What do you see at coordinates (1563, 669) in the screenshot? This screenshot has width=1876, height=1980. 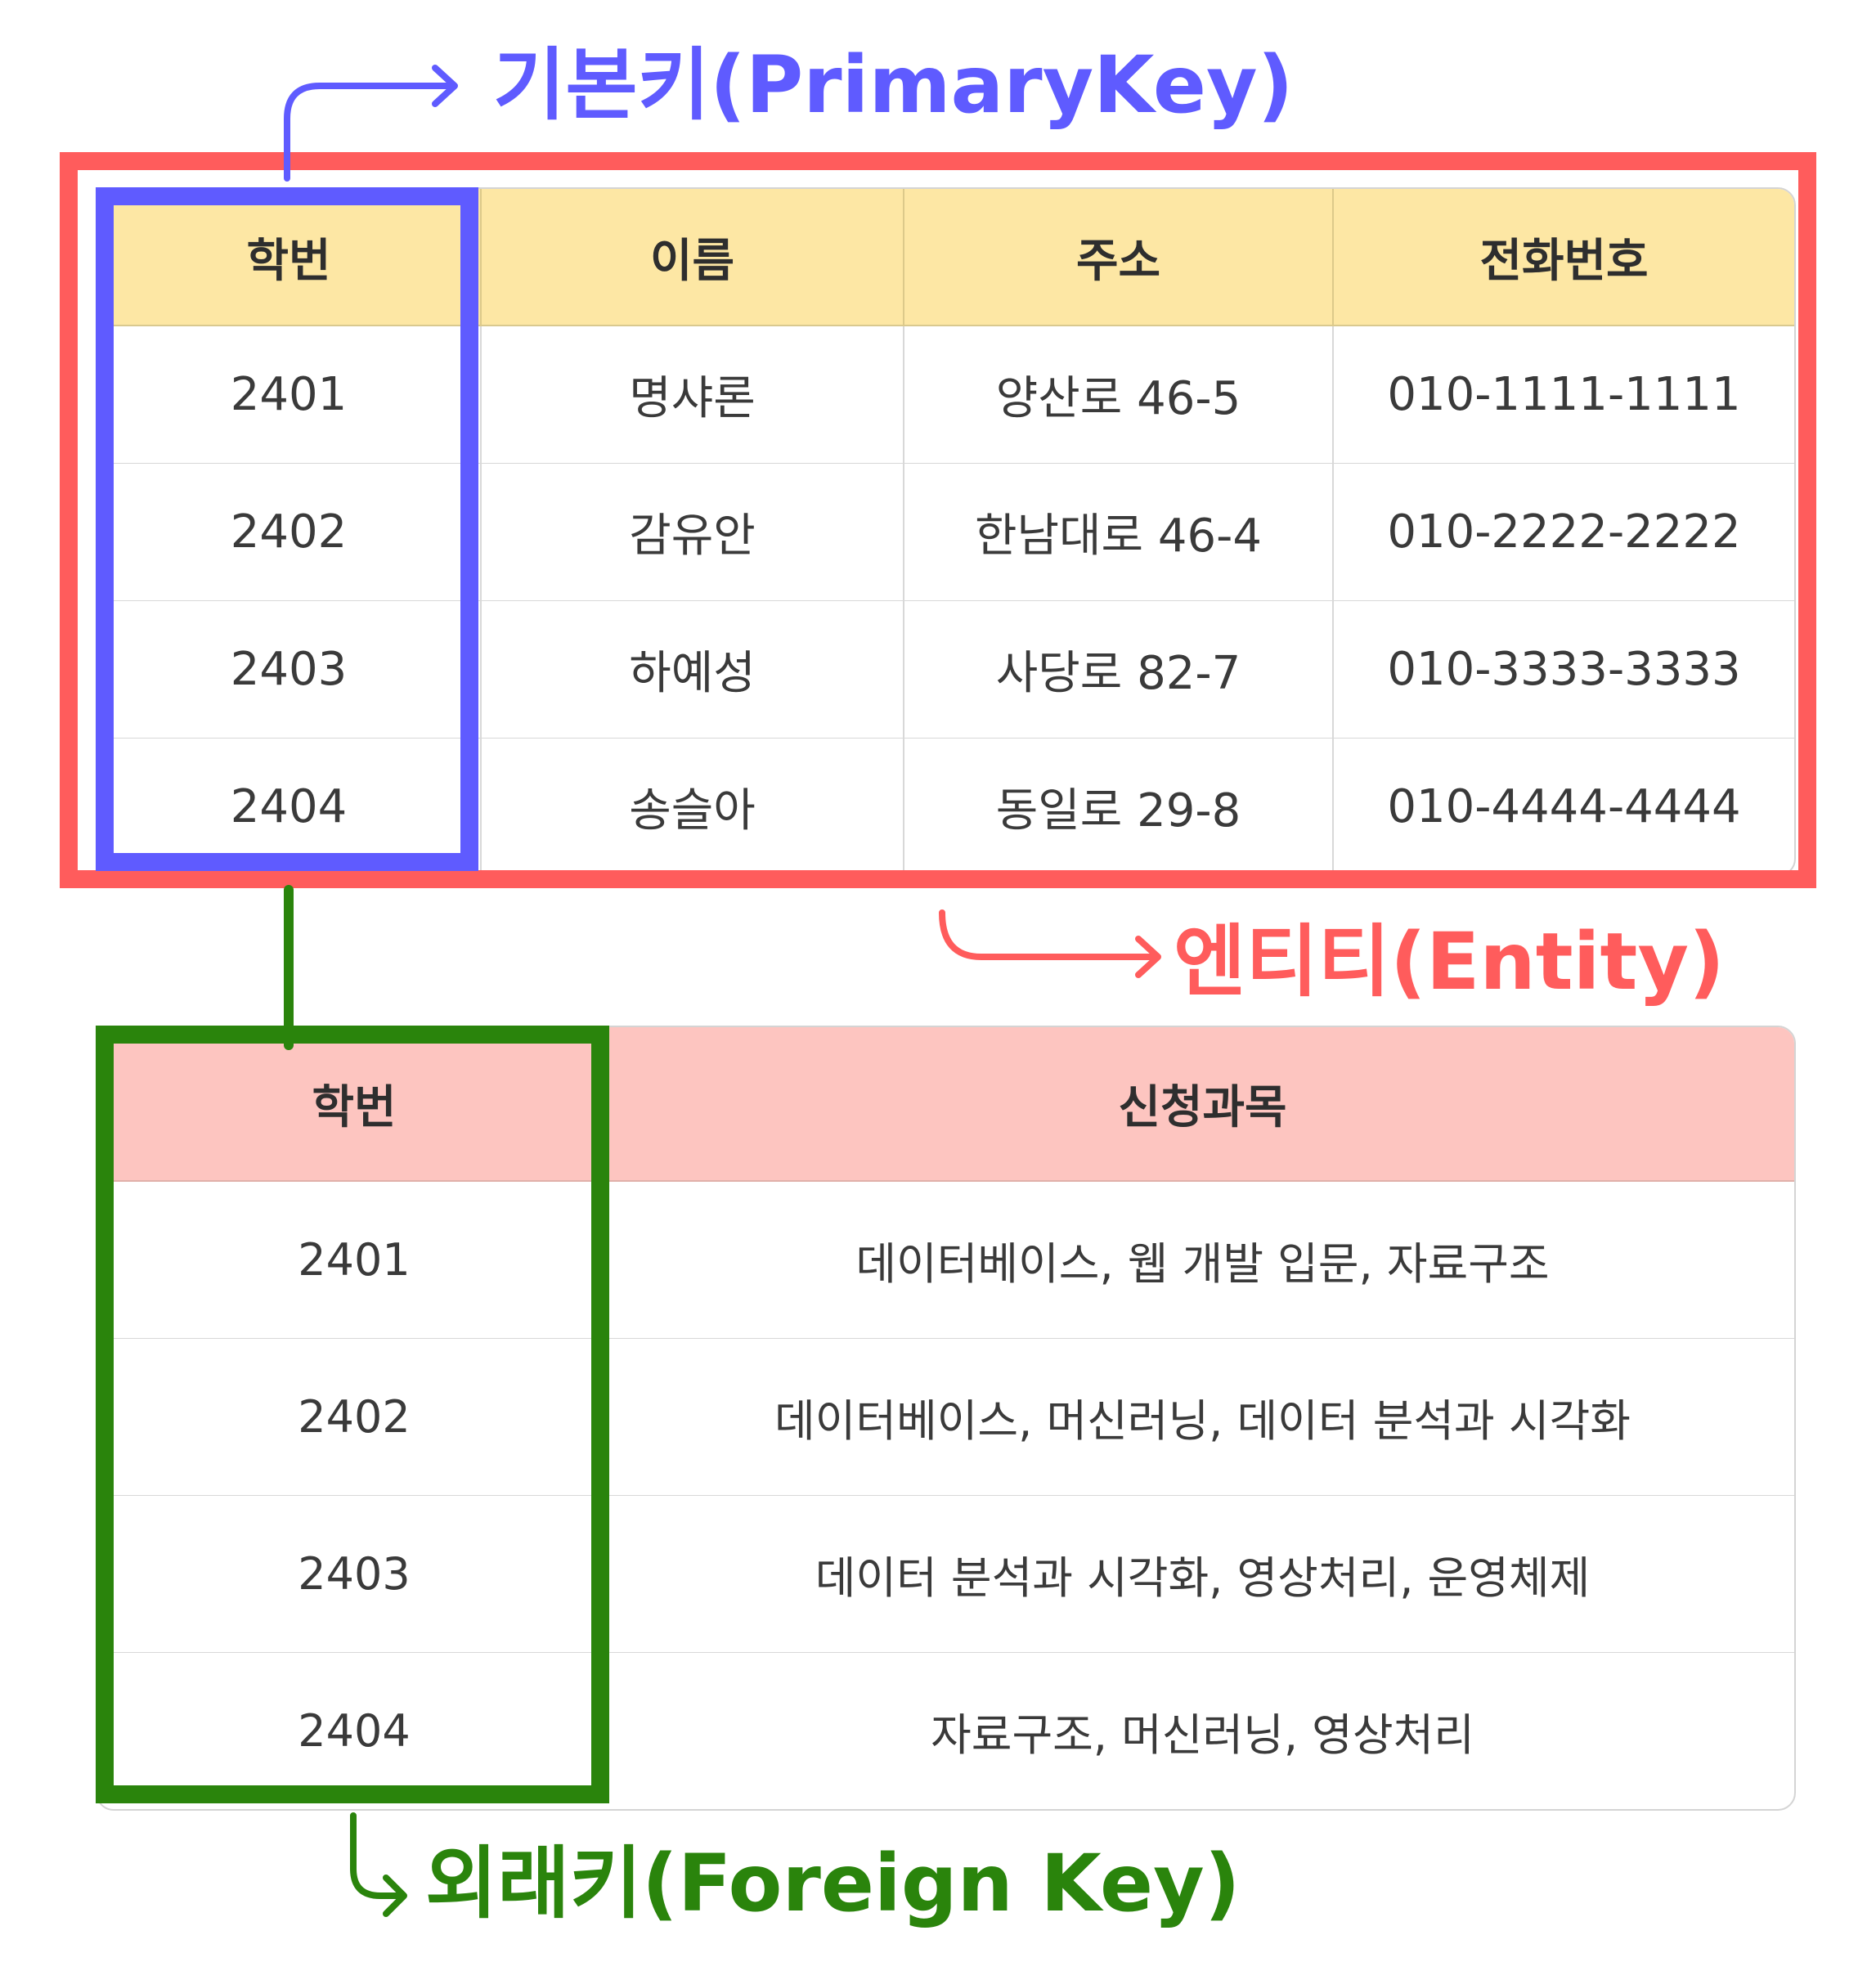 I see `cell-phone: 010-3333-3333` at bounding box center [1563, 669].